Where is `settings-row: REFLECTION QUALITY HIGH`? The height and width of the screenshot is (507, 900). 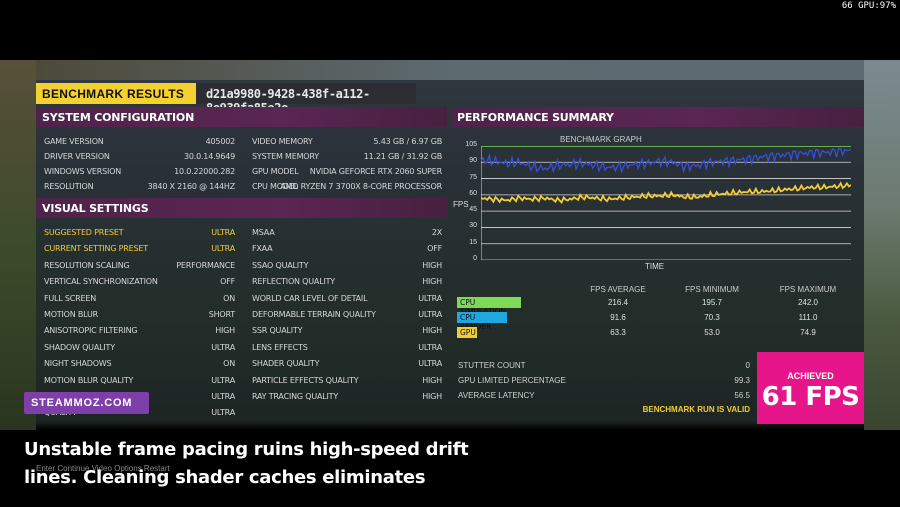 settings-row: REFLECTION QUALITY HIGH is located at coordinates (347, 283).